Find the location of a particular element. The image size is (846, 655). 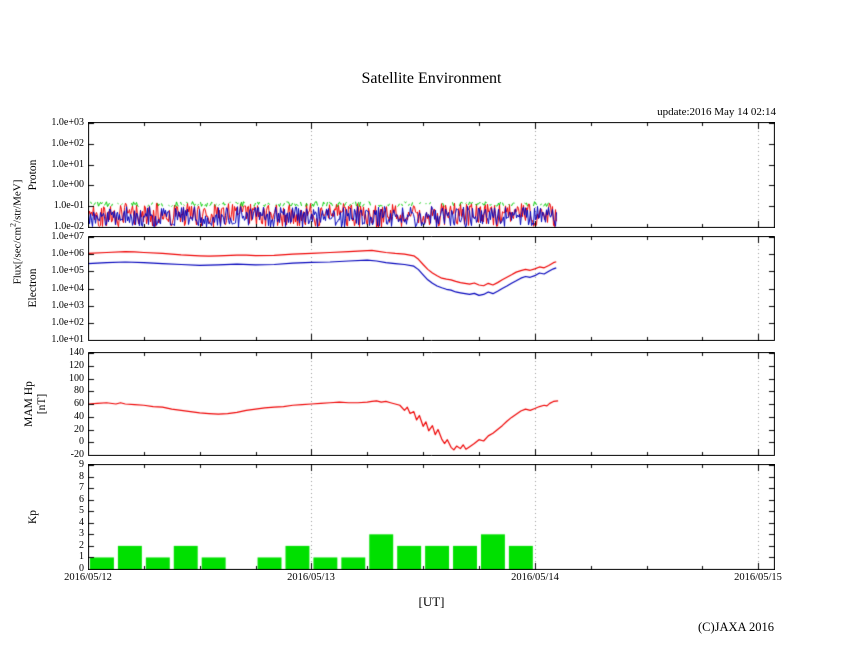

x-tick-label: 2016/05/13 is located at coordinates (311, 577).